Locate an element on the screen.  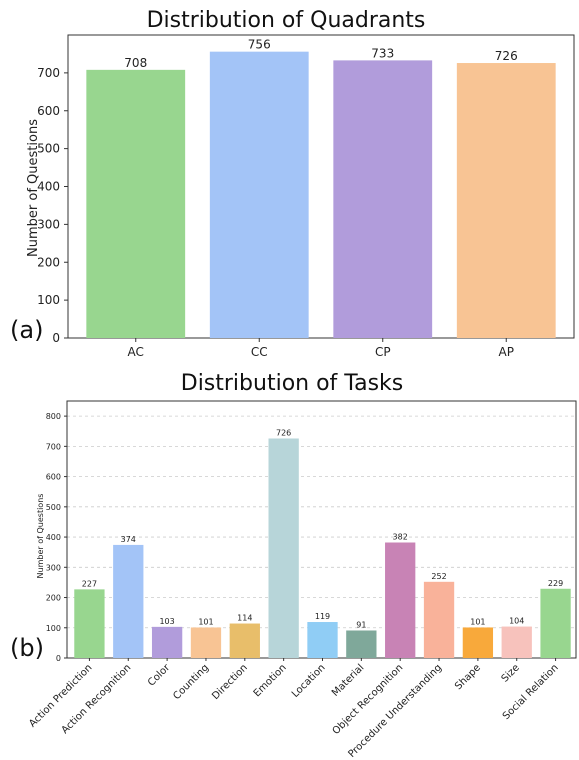
bar-value-label: 756 is located at coordinates (259, 45).